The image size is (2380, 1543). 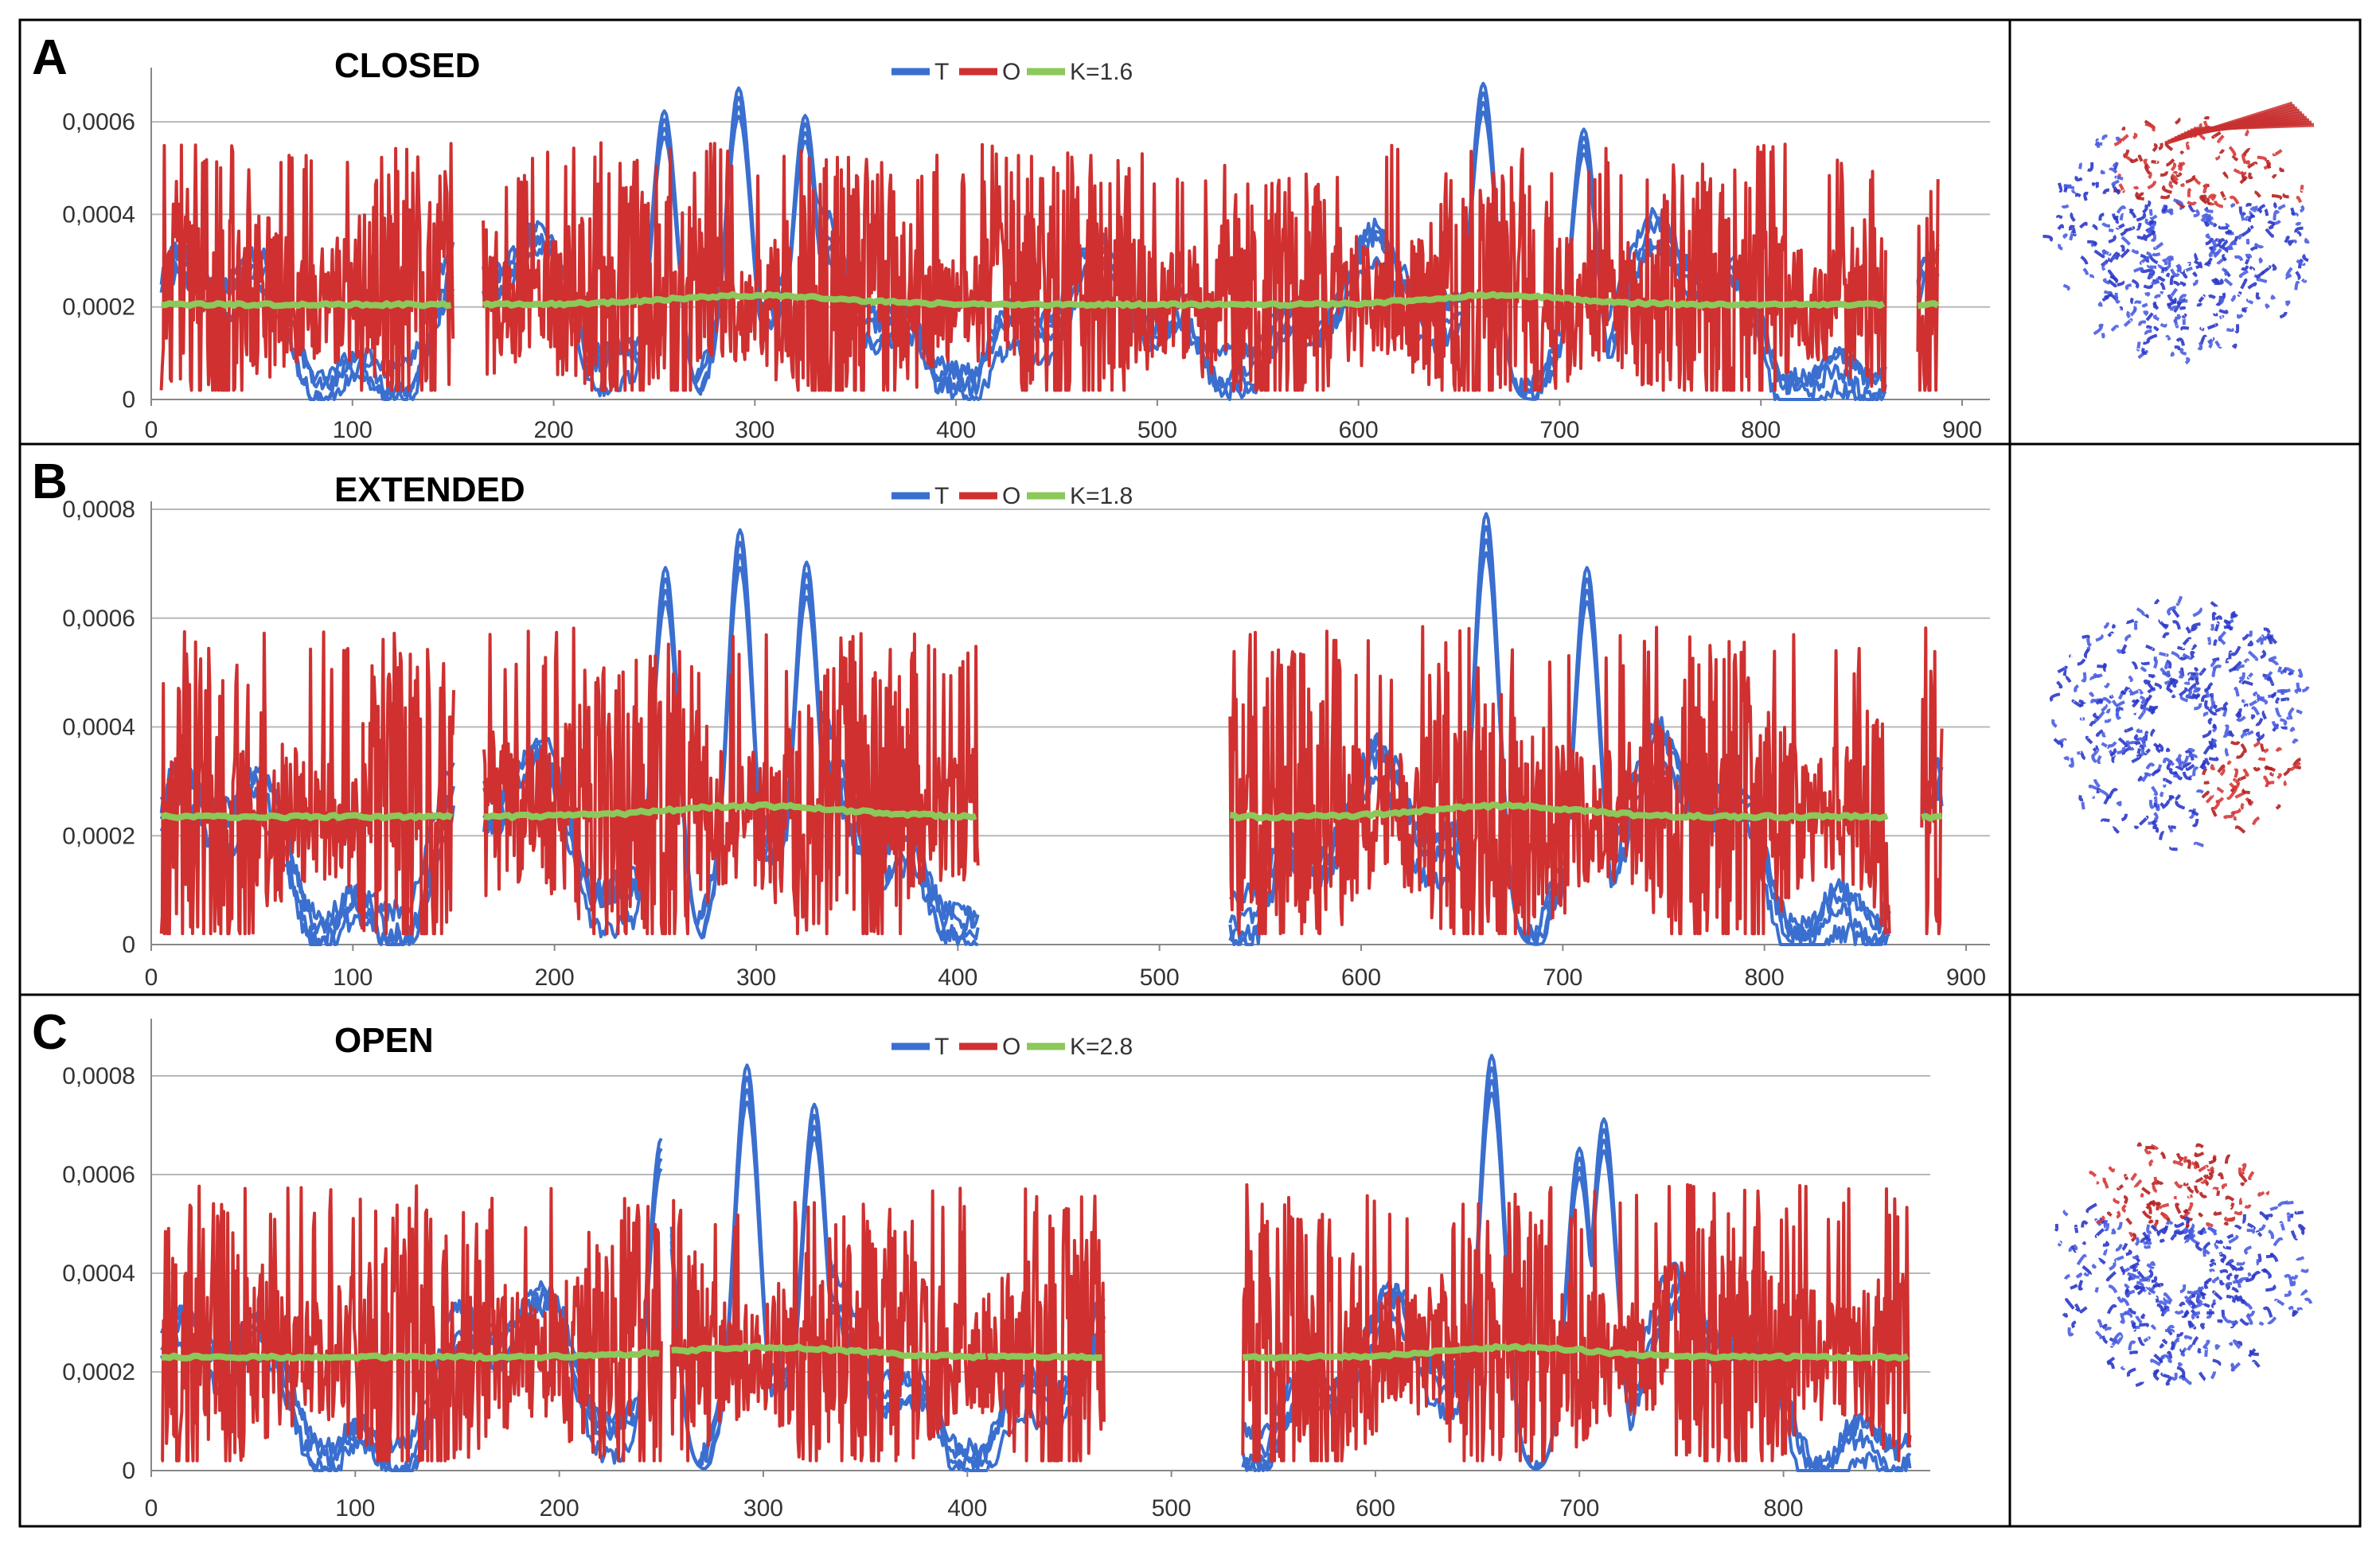 I want to click on y-tick-label-A-0: 0, so click(x=128, y=400).